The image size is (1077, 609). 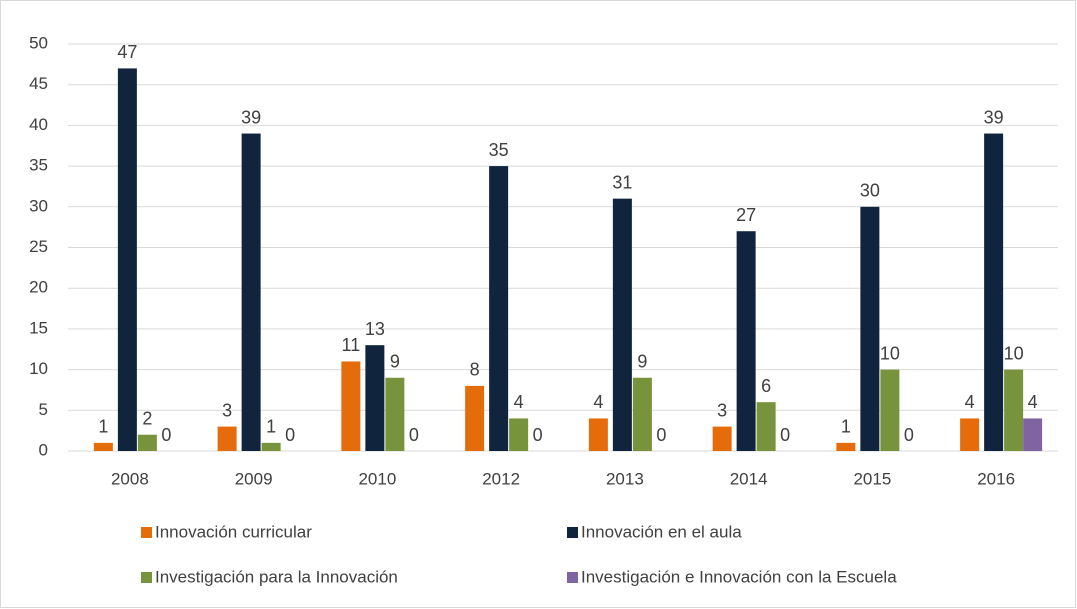 What do you see at coordinates (38, 368) in the screenshot?
I see `y-tick-label: 10` at bounding box center [38, 368].